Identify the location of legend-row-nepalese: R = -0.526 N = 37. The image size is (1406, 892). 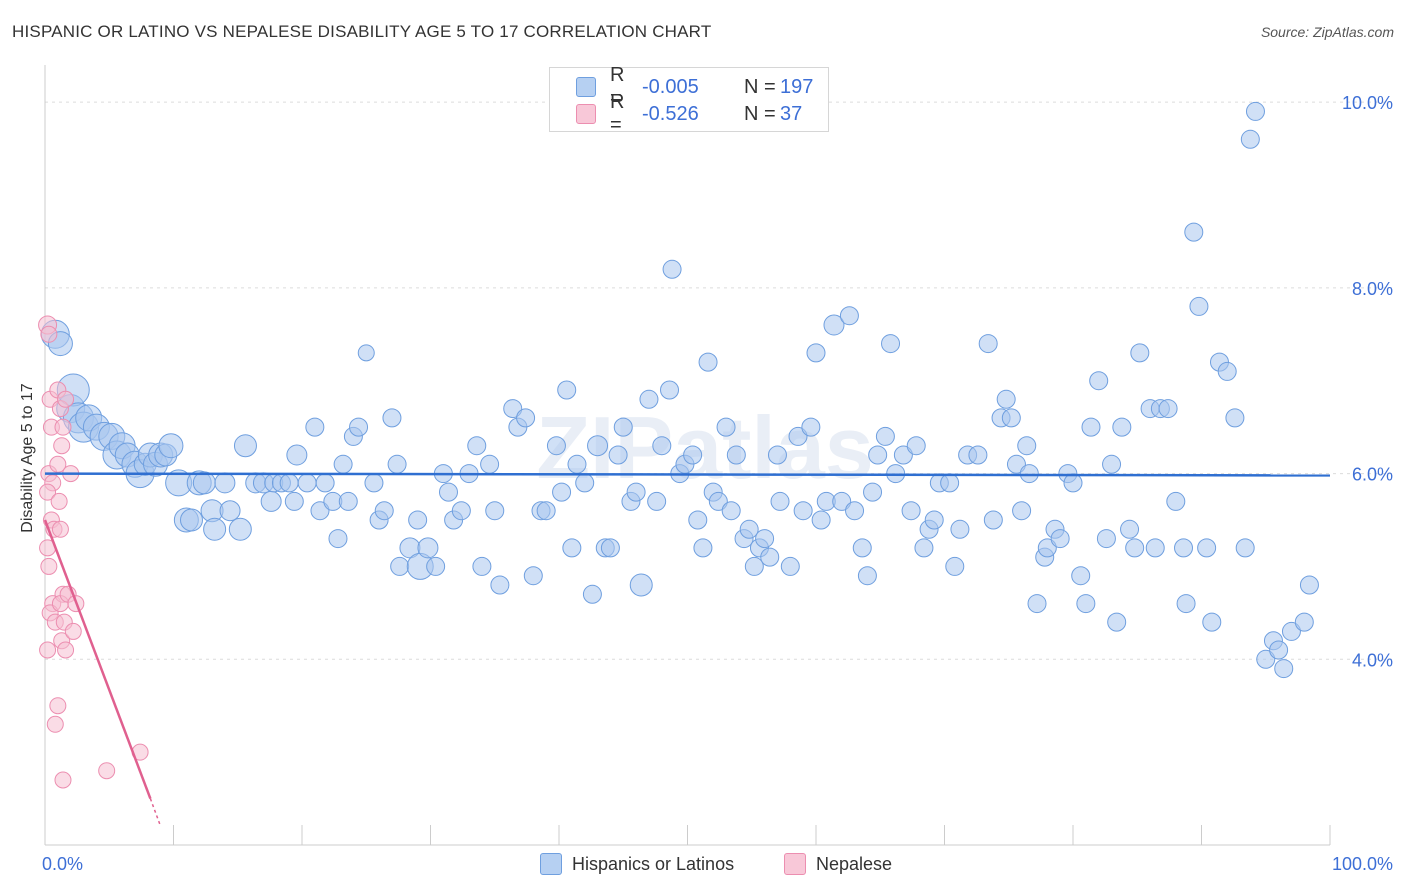
(689, 113).